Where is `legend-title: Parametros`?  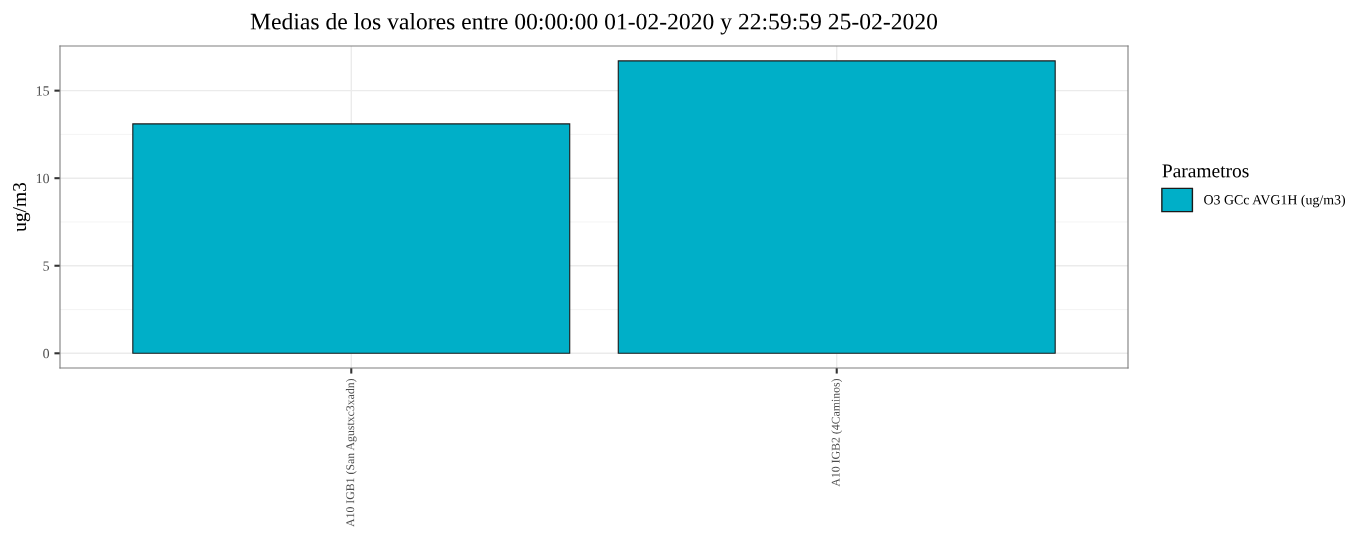 legend-title: Parametros is located at coordinates (1205, 171).